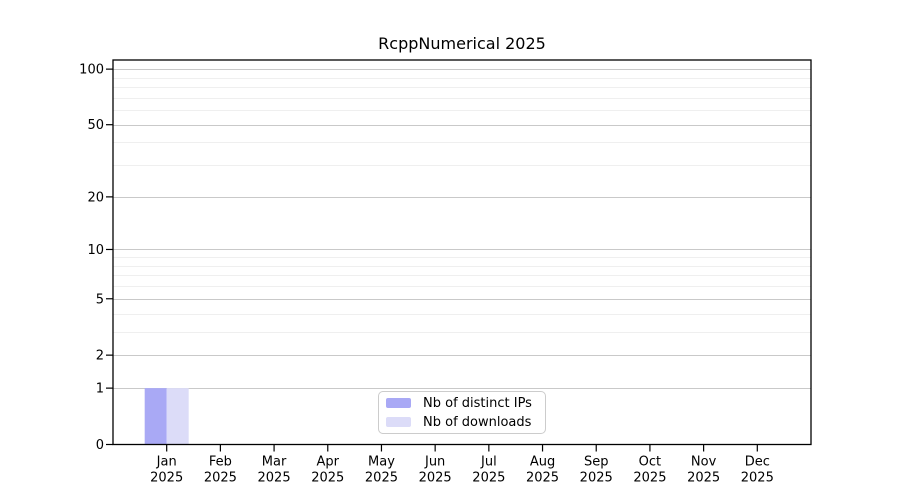  I want to click on x-tick-label-month: Dec, so click(757, 462).